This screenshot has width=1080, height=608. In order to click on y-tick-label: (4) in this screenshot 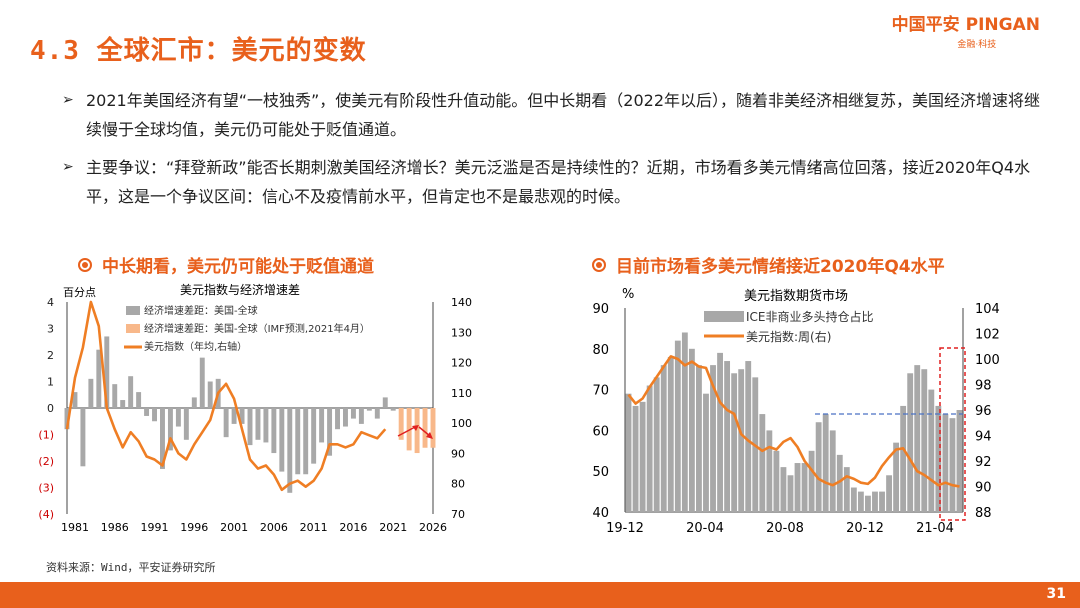, I will do `click(46, 514)`.